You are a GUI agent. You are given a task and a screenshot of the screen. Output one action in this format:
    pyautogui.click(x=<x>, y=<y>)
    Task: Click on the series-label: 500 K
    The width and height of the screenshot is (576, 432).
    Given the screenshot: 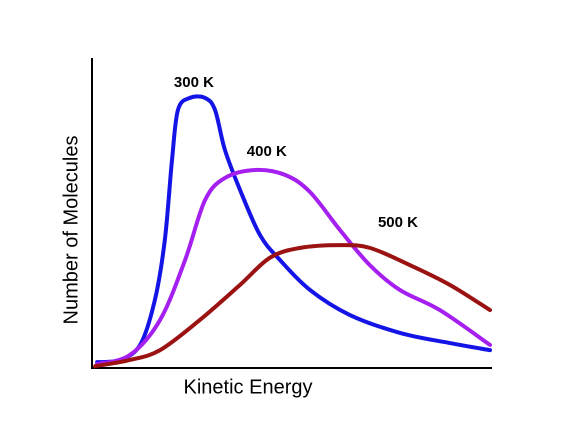 What is the action you would take?
    pyautogui.click(x=398, y=222)
    